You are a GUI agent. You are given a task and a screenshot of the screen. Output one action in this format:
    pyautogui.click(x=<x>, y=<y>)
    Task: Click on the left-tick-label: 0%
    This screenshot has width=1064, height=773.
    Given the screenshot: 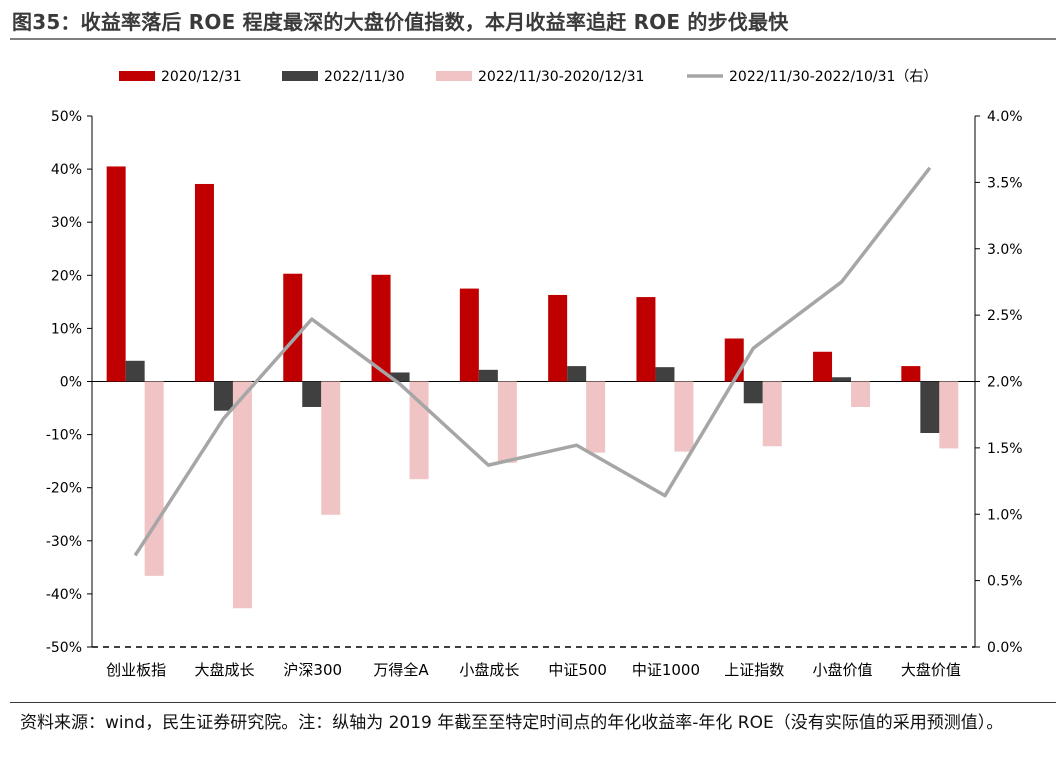 What is the action you would take?
    pyautogui.click(x=71, y=383)
    